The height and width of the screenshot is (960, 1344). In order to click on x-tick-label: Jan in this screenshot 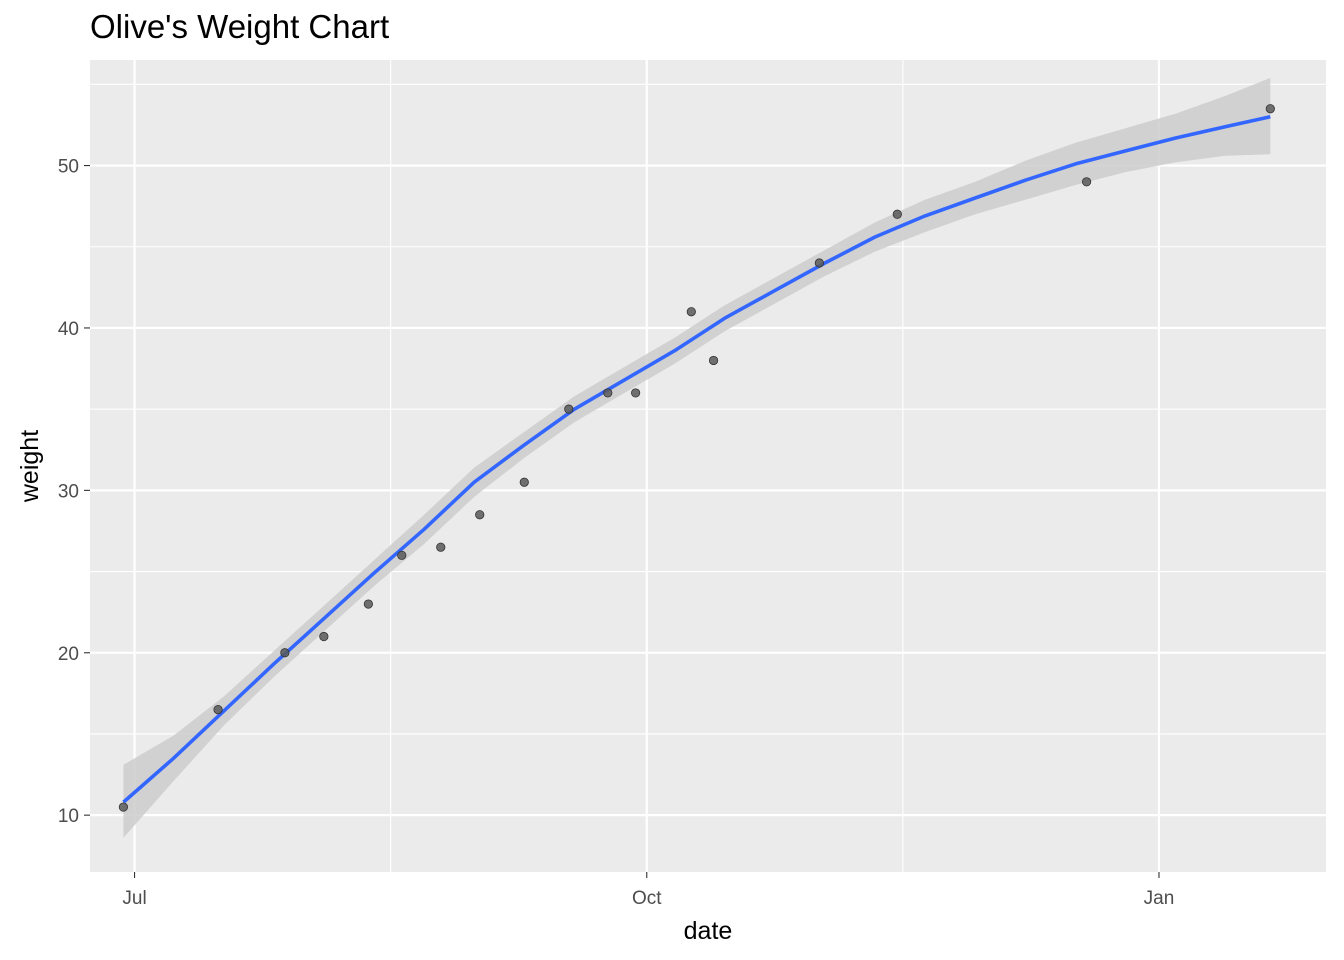, I will do `click(1159, 898)`.